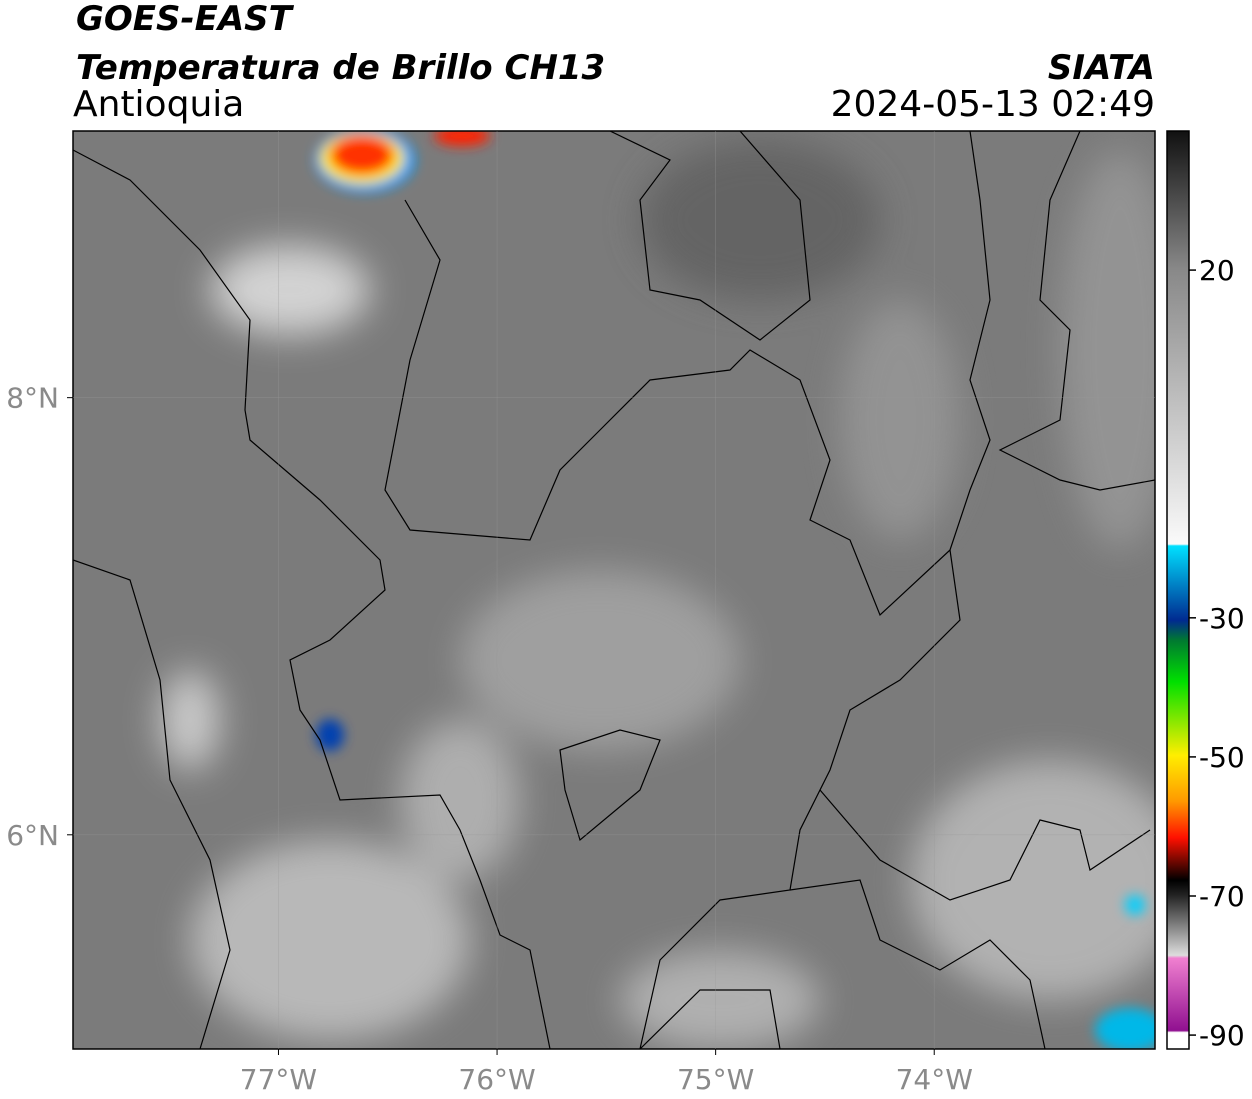 Image resolution: width=1252 pixels, height=1099 pixels. I want to click on datetime: 2024-05-13 02:49, so click(993, 104).